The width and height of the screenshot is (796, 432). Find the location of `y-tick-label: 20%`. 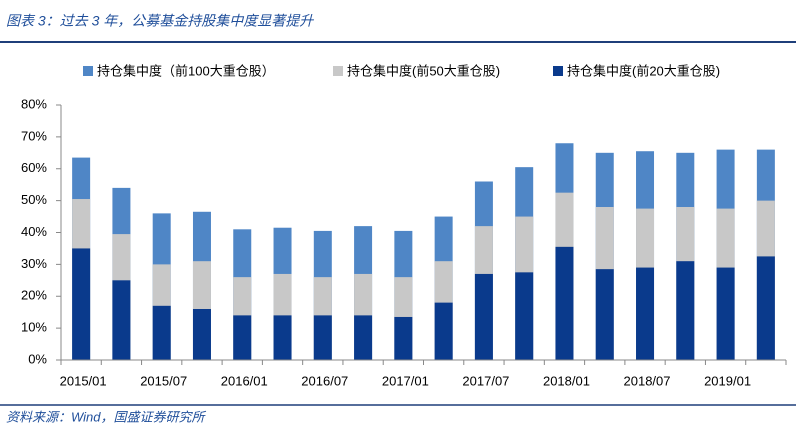

y-tick-label: 20% is located at coordinates (34, 295).